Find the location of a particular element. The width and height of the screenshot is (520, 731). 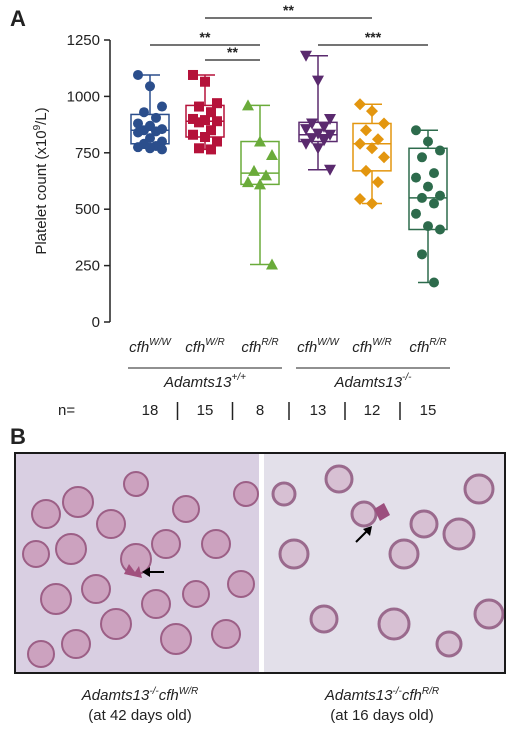

genotype-label: Adamts13-/- is located at coordinates (373, 381).